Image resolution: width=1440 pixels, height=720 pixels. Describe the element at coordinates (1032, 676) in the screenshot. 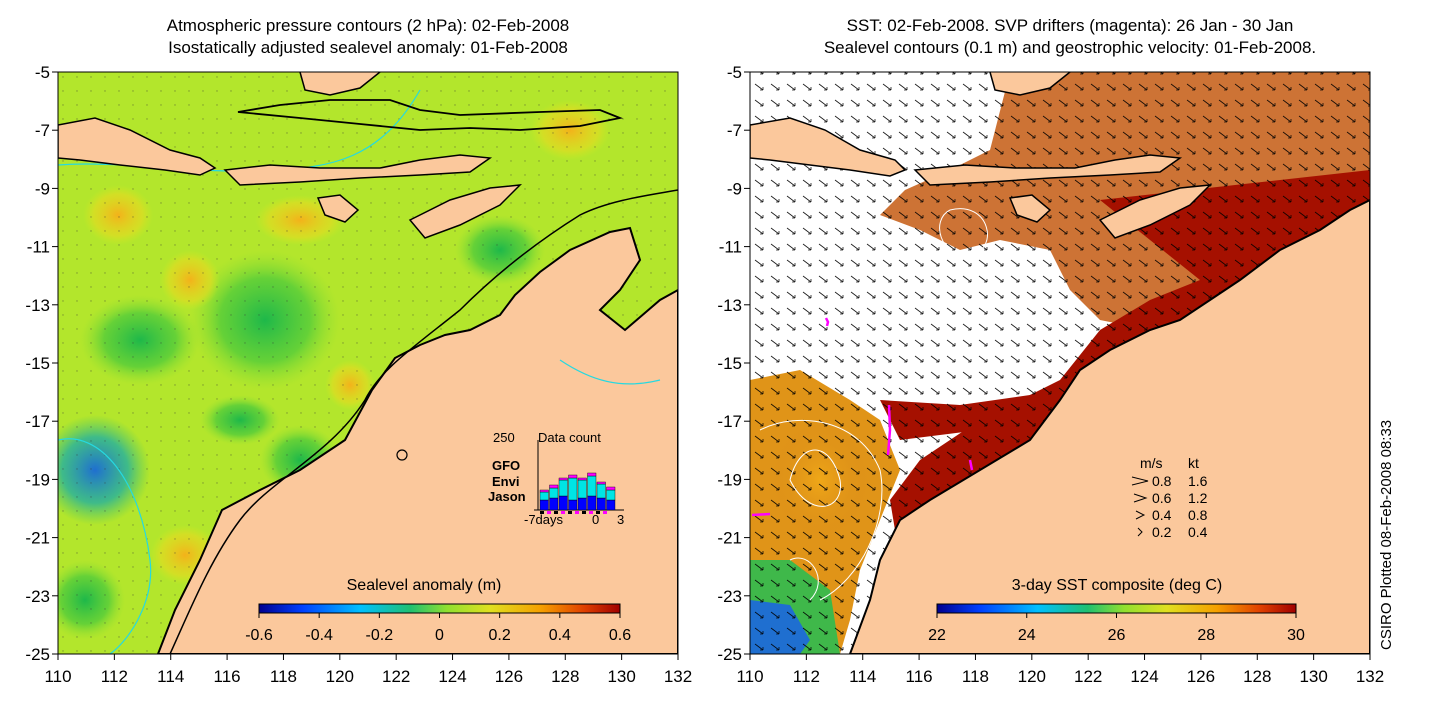

I see `x-tick-label: 120` at that location.